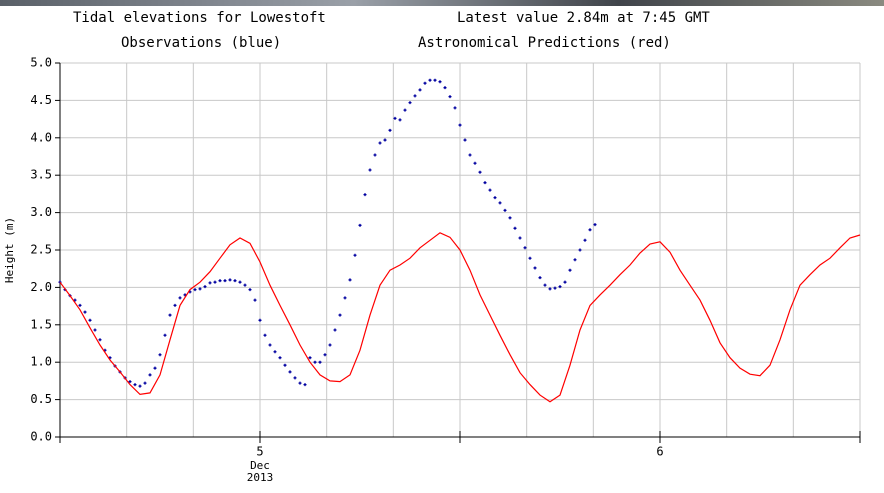 The width and height of the screenshot is (884, 493). I want to click on y-tick-label: 4.0, so click(41, 137).